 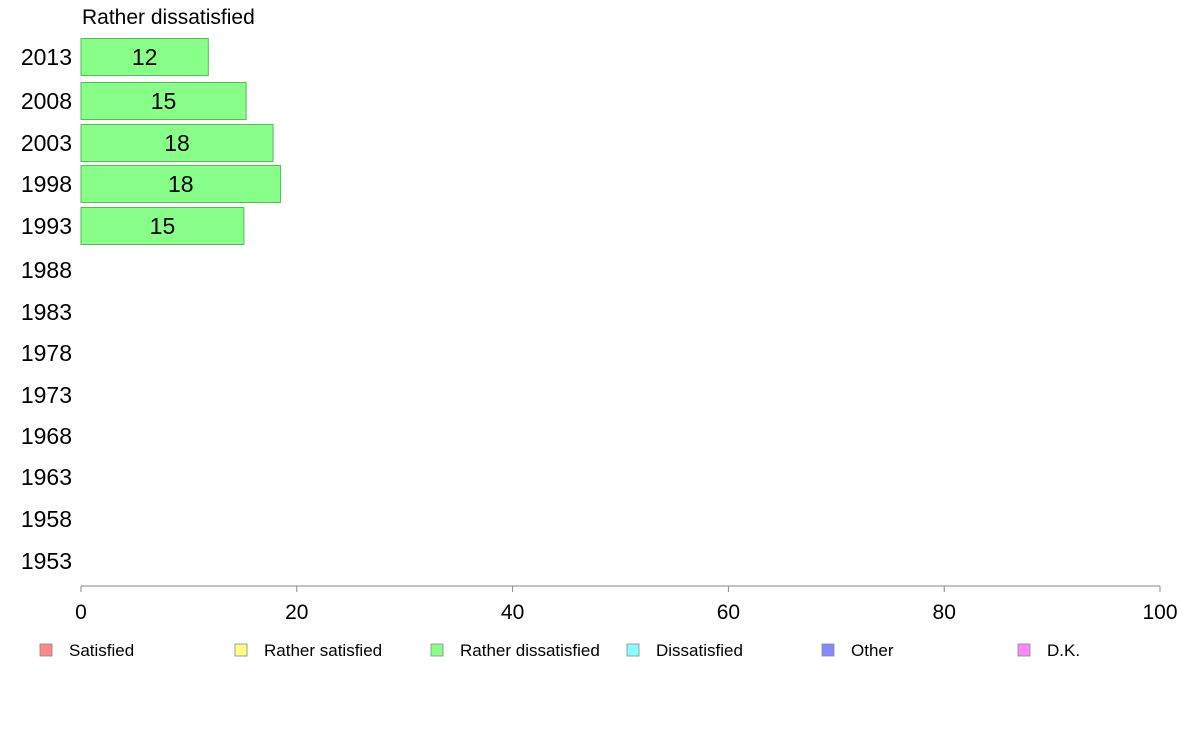 I want to click on y-tick-label: 2008, so click(x=46, y=101).